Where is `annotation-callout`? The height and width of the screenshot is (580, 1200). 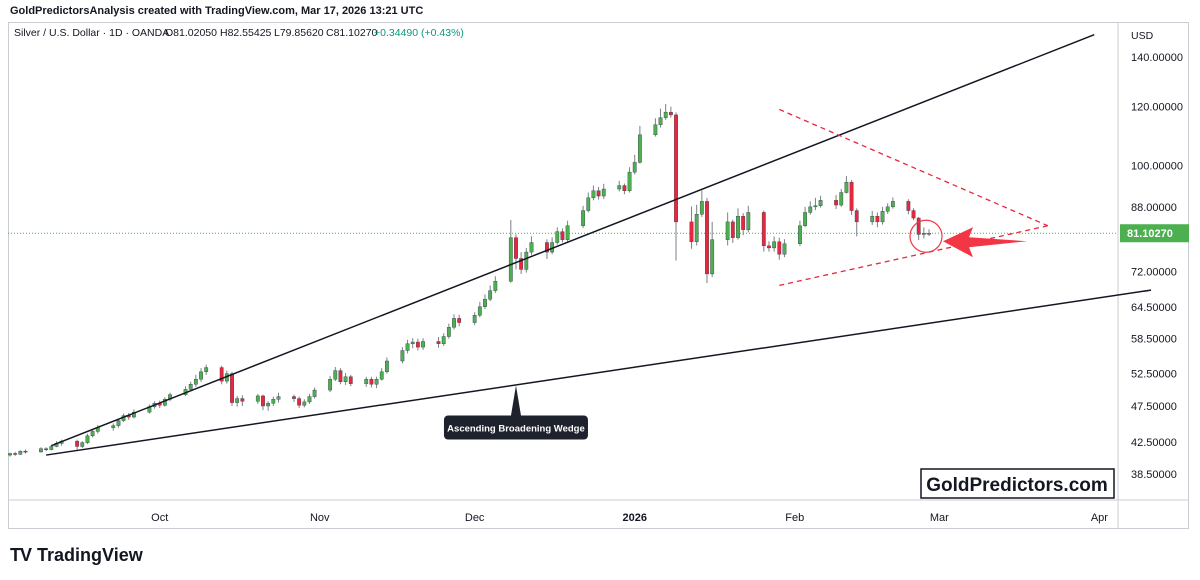
annotation-callout is located at coordinates (515, 427).